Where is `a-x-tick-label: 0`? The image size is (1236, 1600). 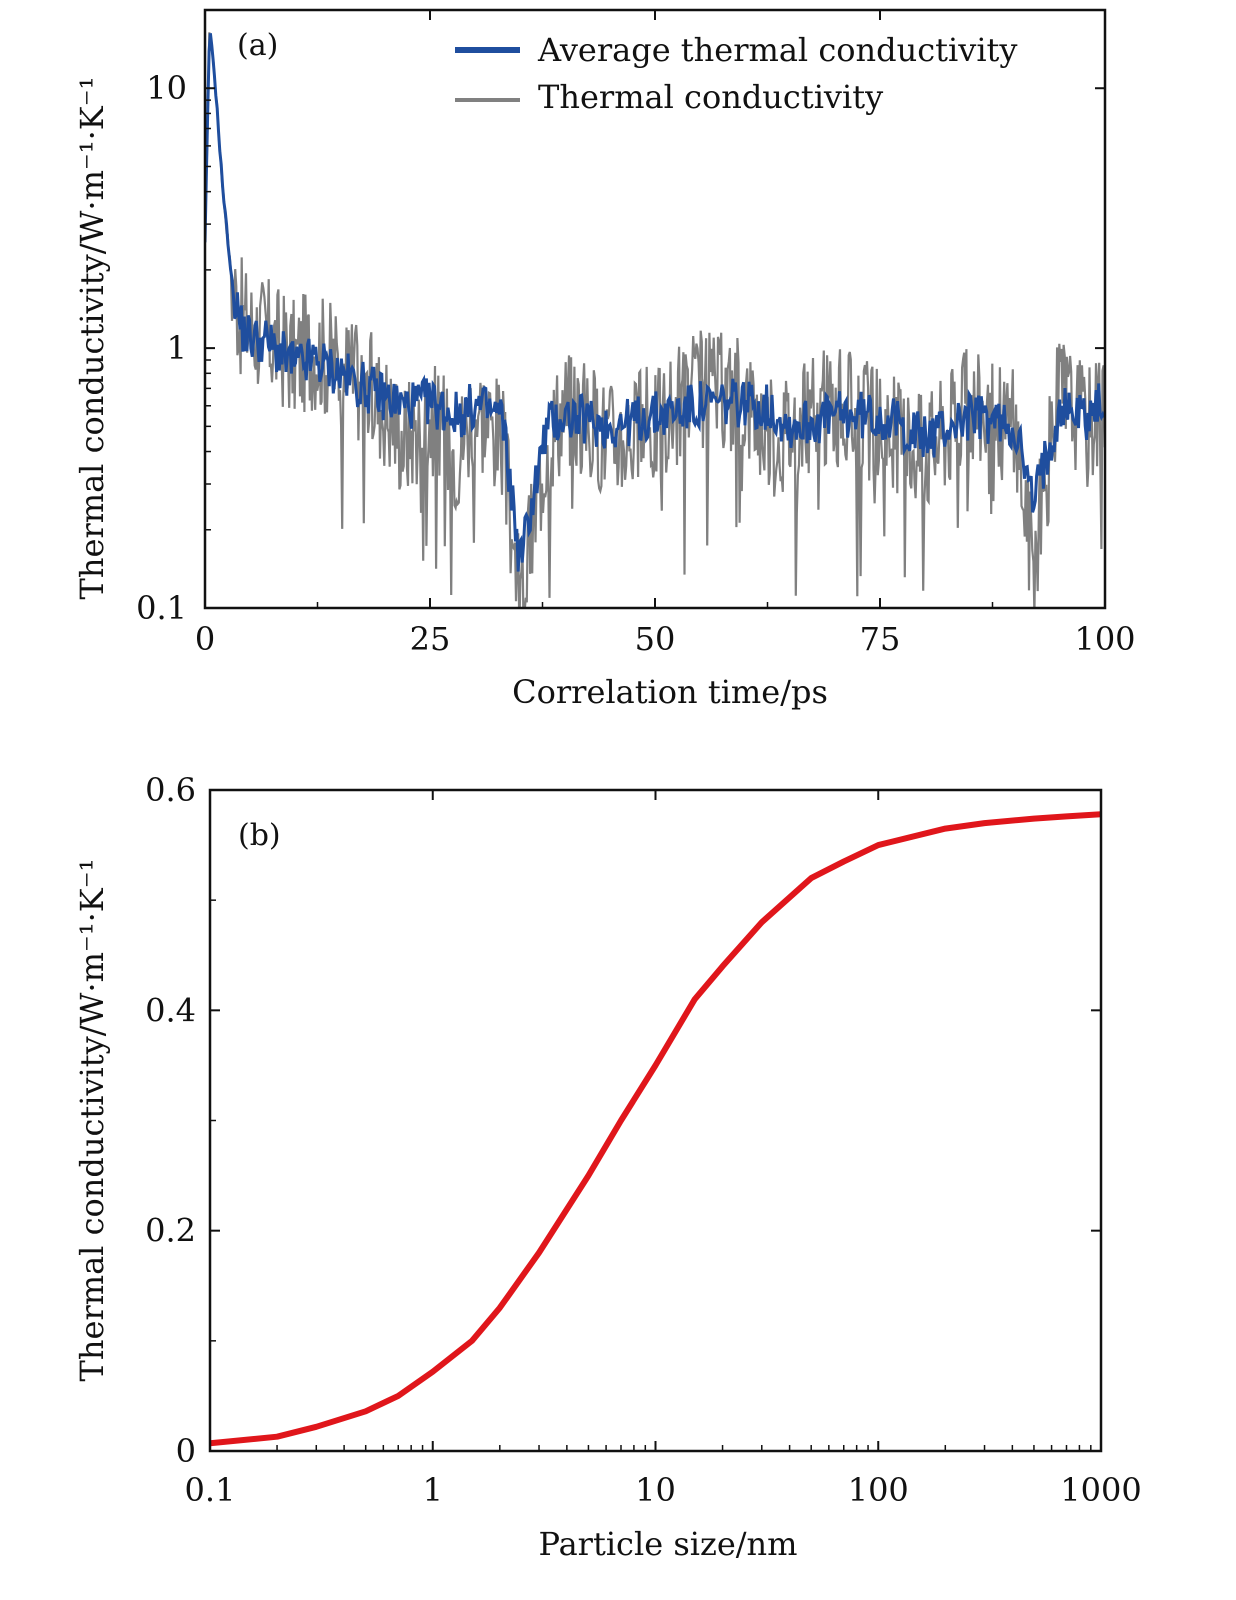 a-x-tick-label: 0 is located at coordinates (205, 639).